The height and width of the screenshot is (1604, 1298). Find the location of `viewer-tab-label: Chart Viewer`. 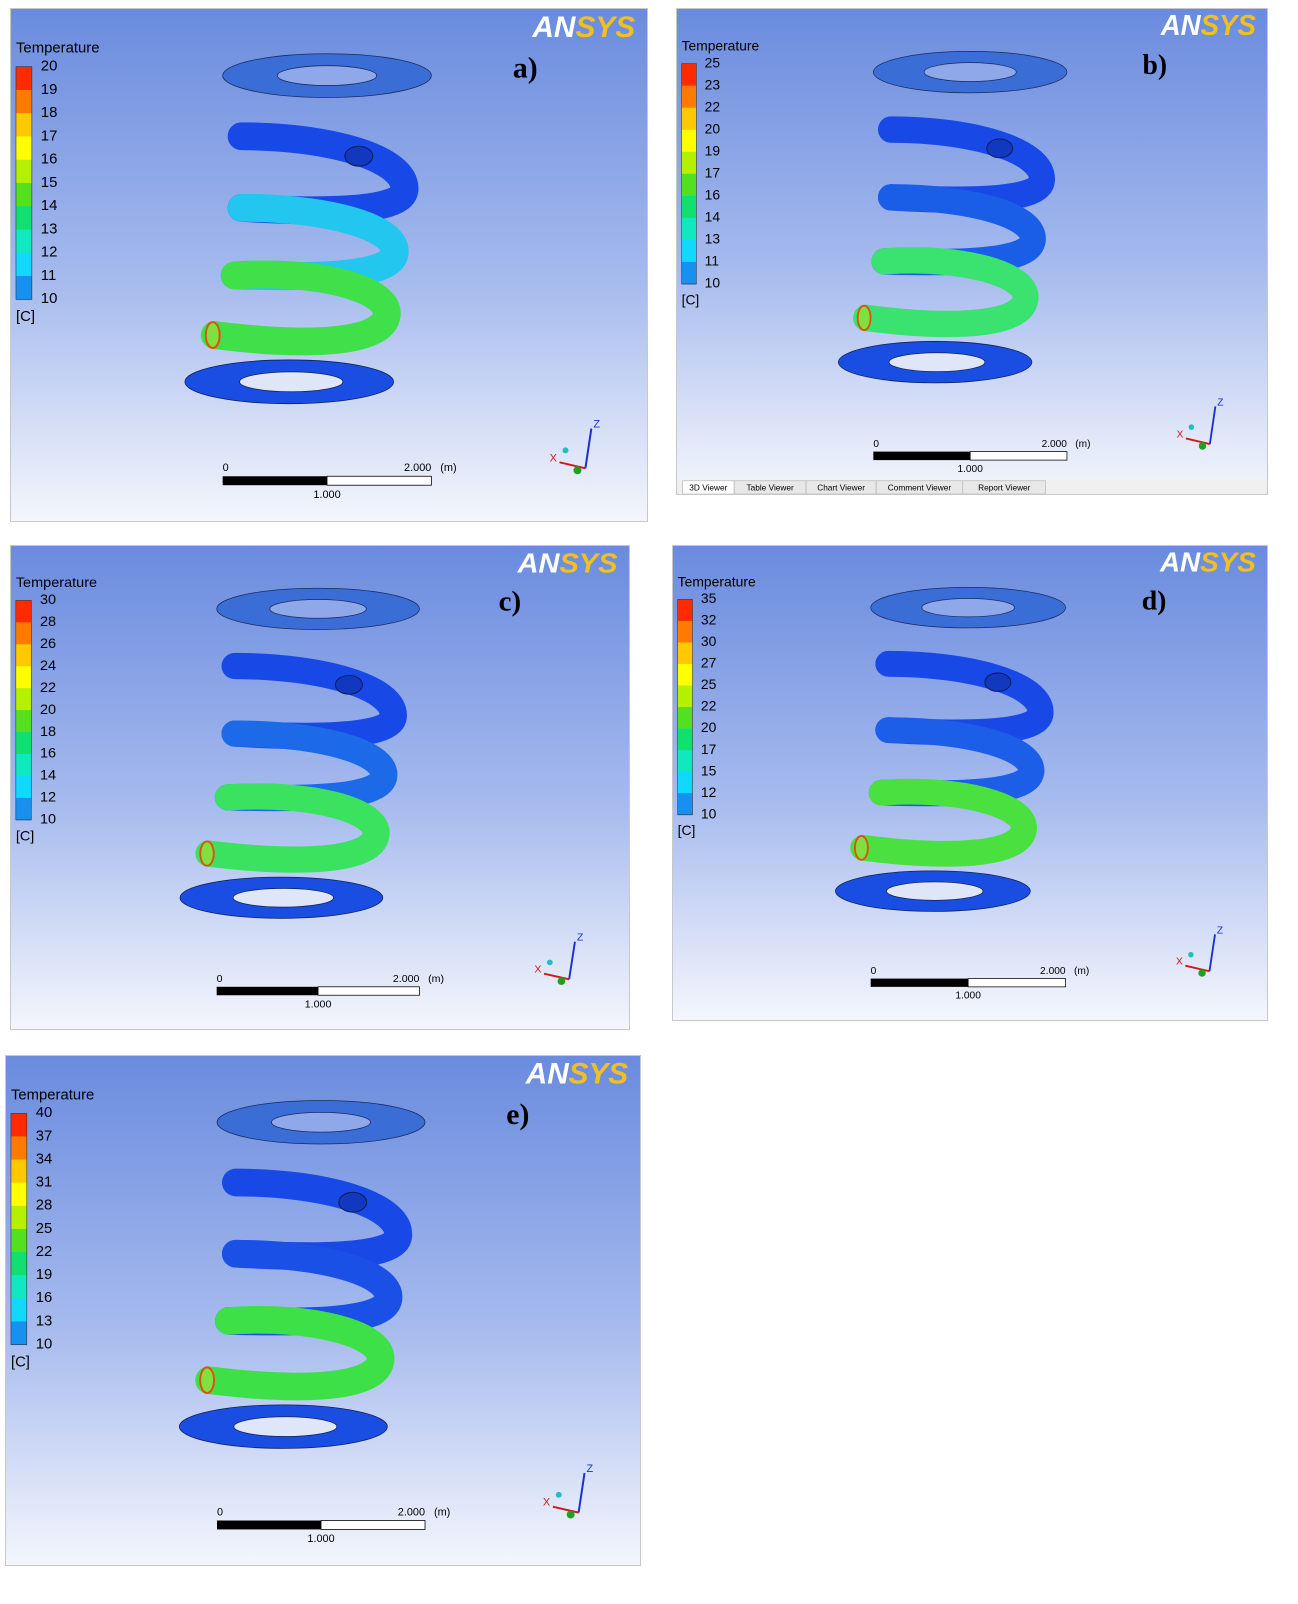

viewer-tab-label: Chart Viewer is located at coordinates (841, 488).